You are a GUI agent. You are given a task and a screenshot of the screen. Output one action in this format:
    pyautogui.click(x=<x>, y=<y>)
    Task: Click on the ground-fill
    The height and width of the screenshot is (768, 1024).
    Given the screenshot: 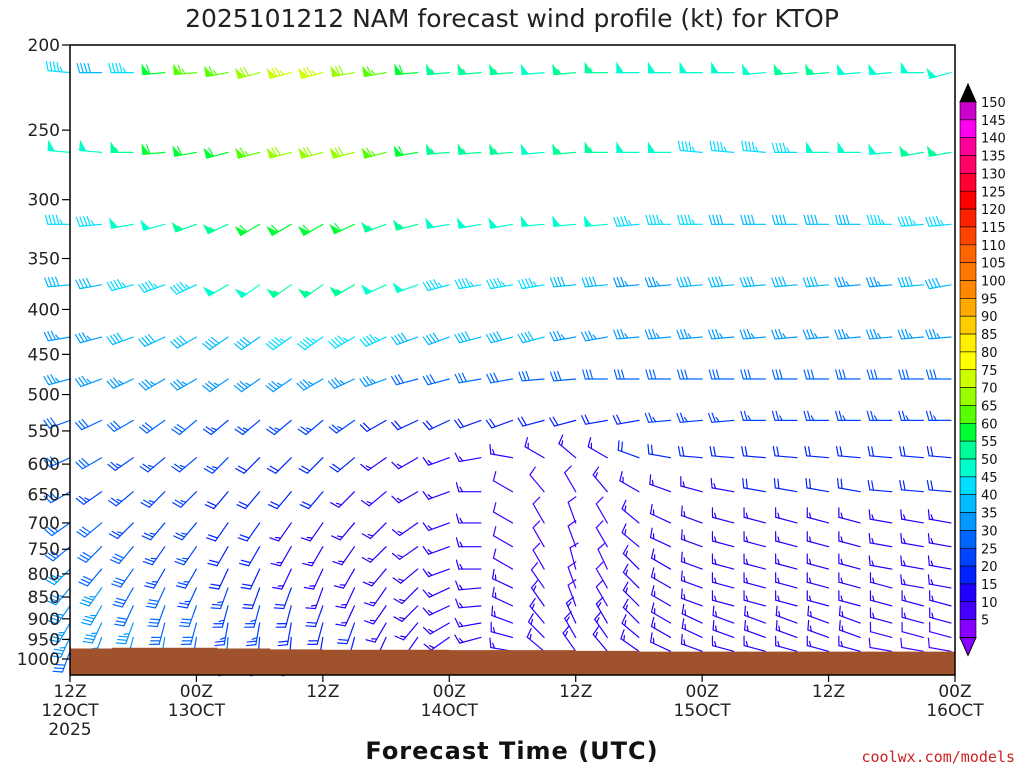 What is the action you would take?
    pyautogui.click(x=512, y=661)
    